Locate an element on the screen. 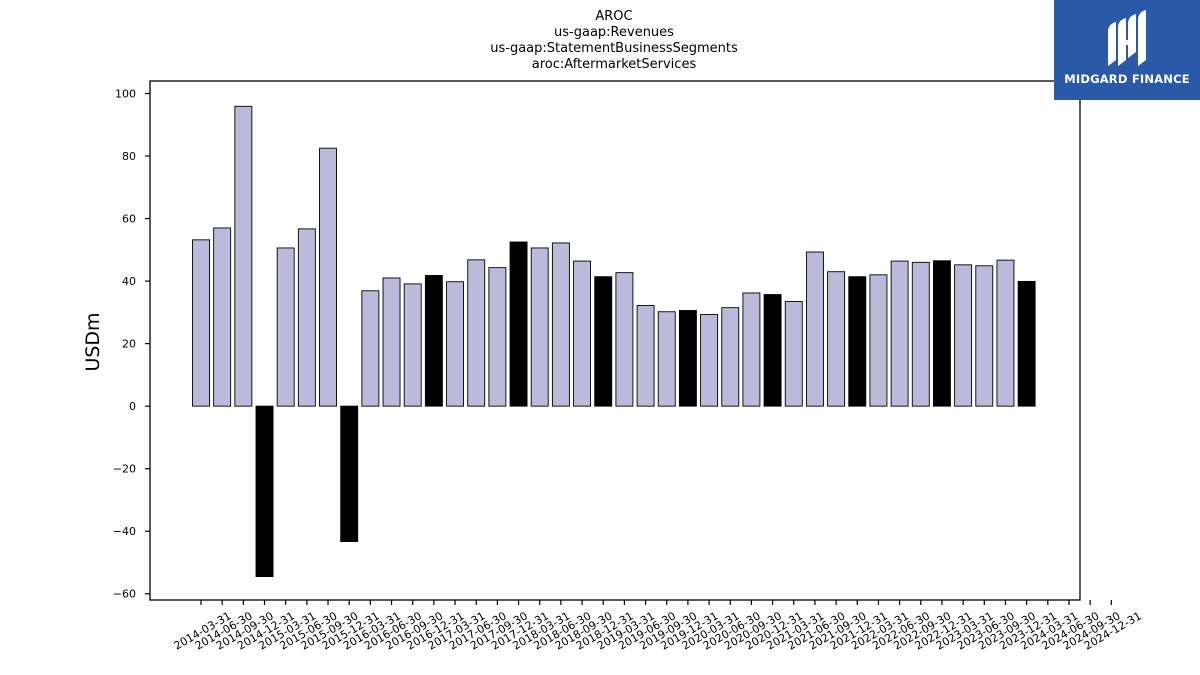 The image size is (1200, 675). y-tick-label: 20 is located at coordinates (129, 344).